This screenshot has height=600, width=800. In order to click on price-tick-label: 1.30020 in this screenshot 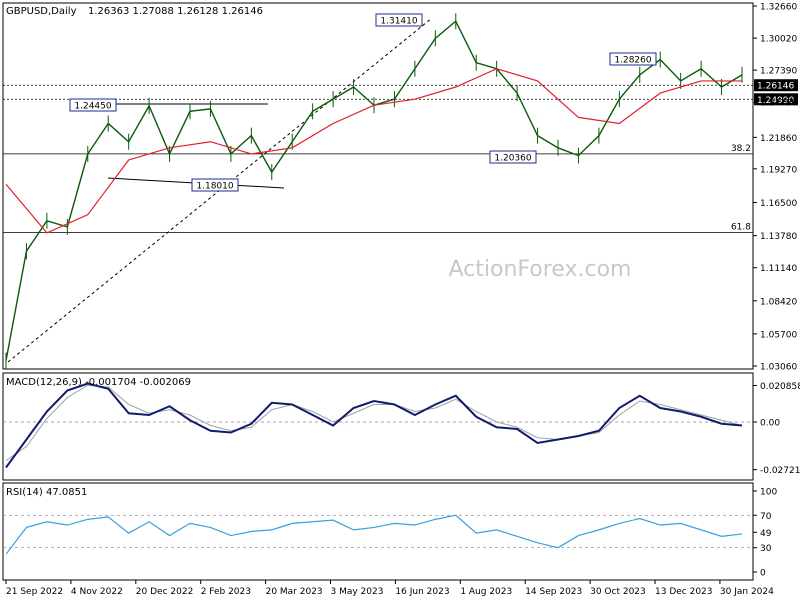, I will do `click(778, 40)`.